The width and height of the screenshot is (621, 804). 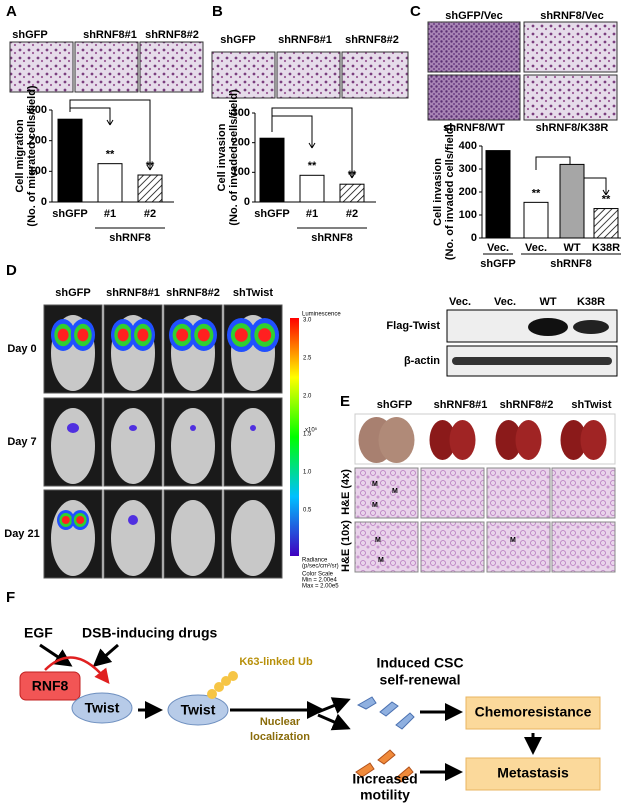 I want to click on colorbar-tick: 0.5, so click(x=307, y=511).